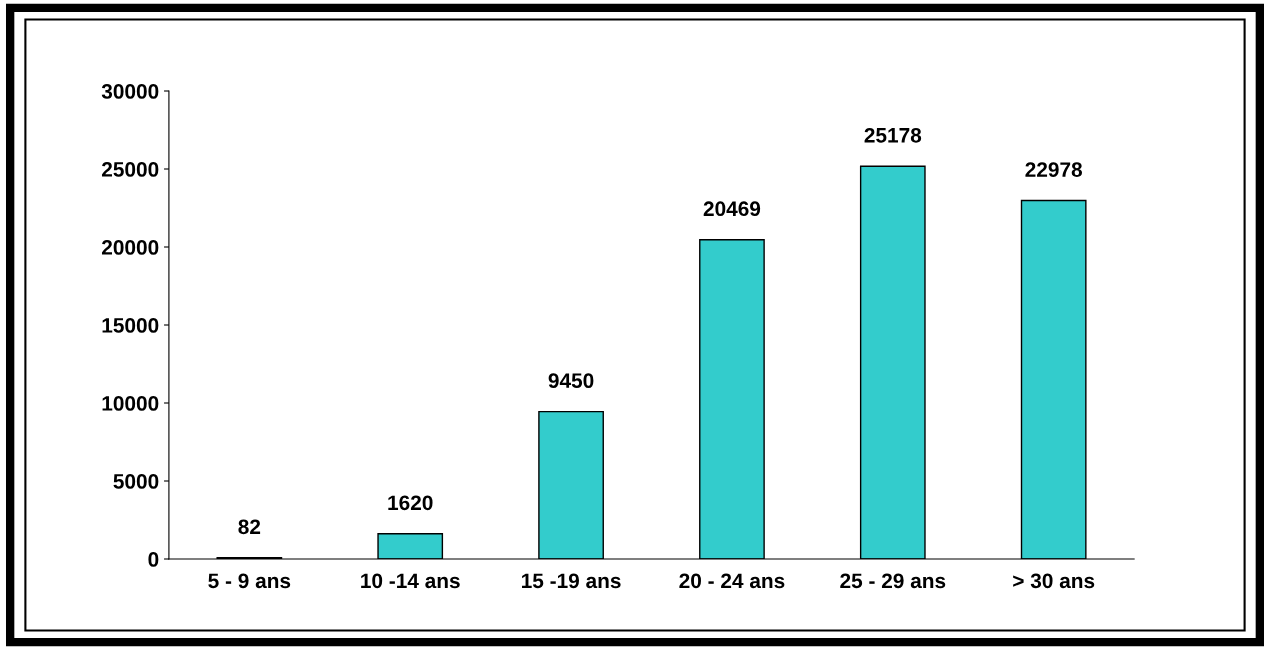  Describe the element at coordinates (732, 209) in the screenshot. I see `data-label: 20469` at that location.